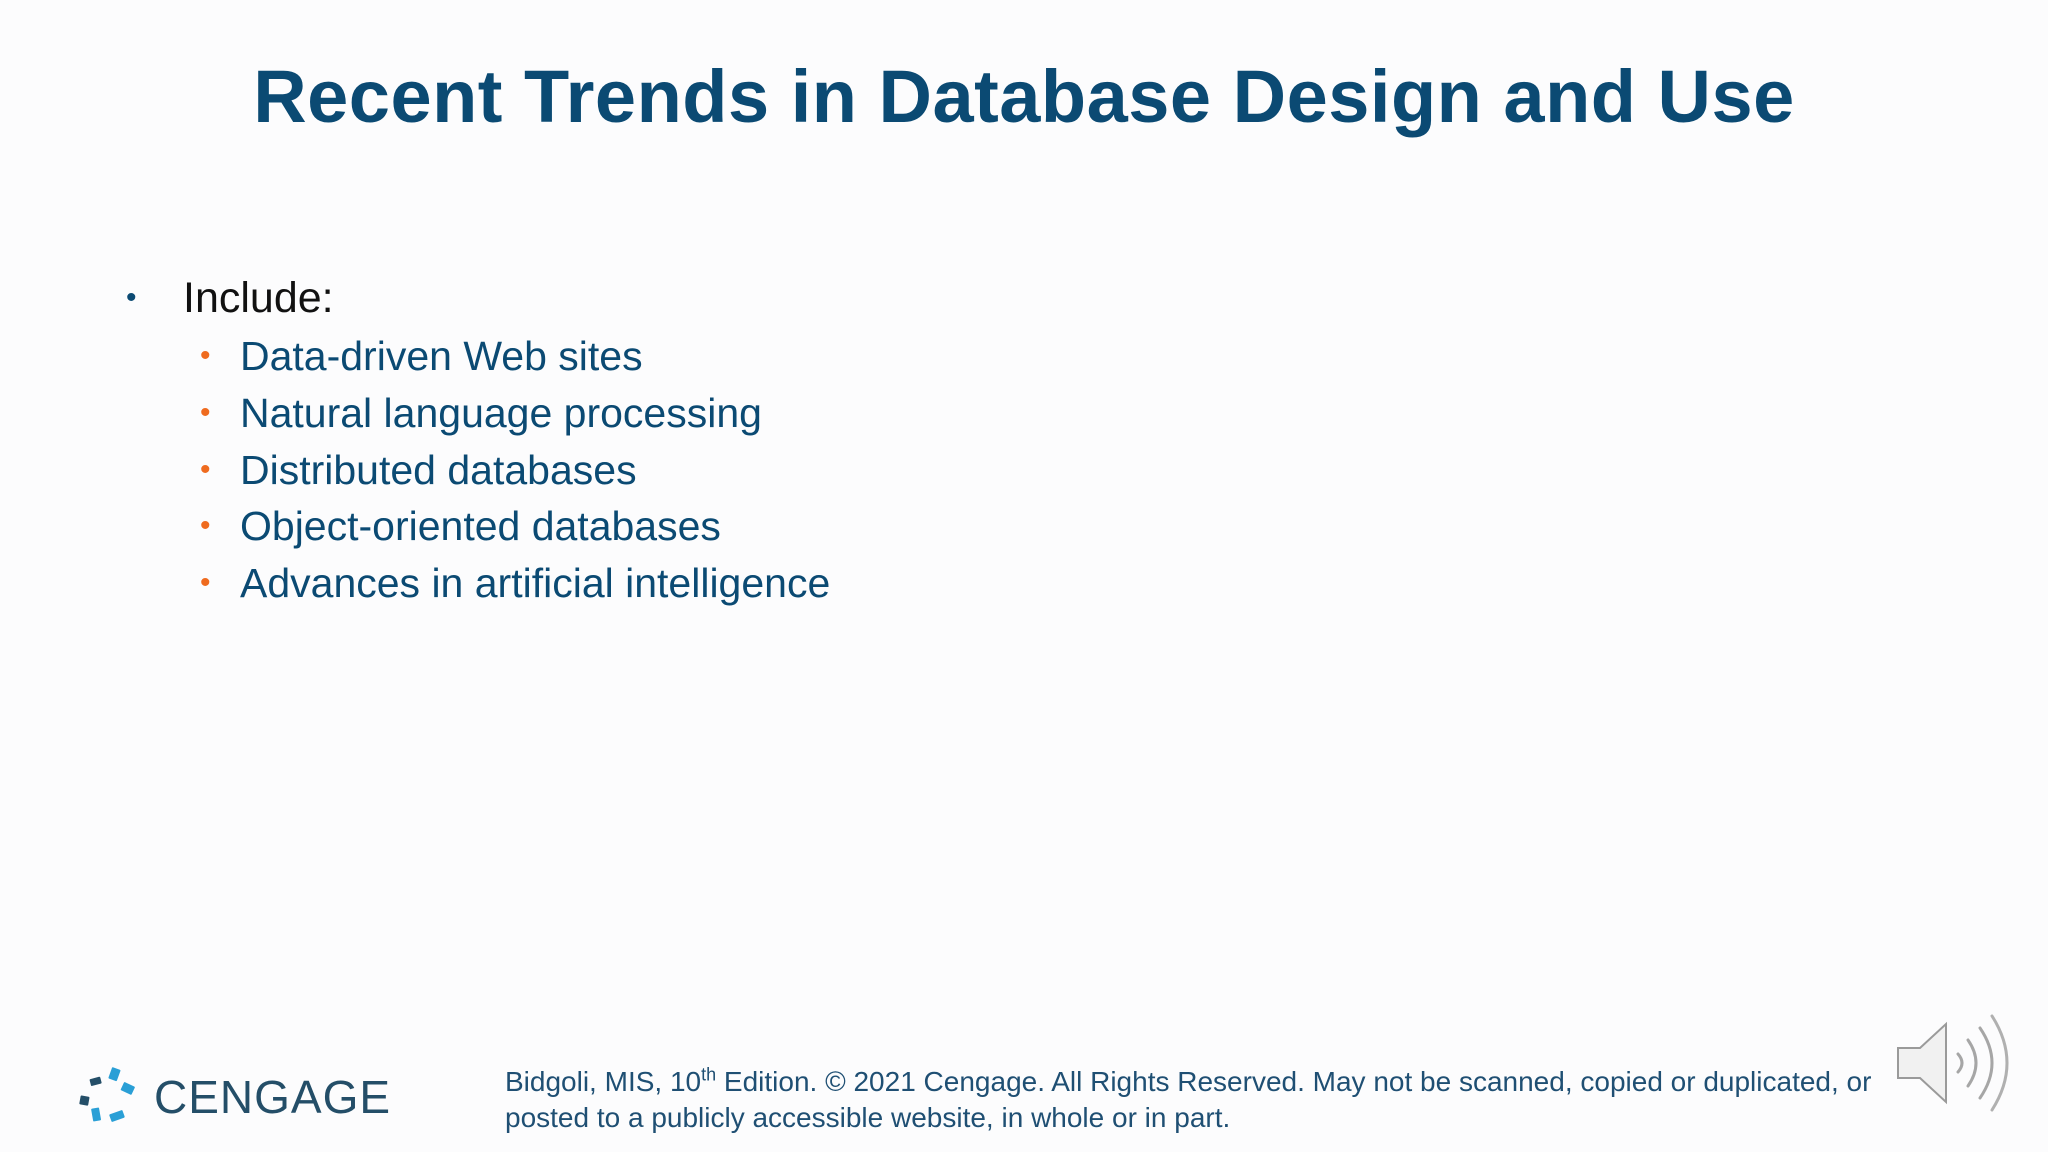 The height and width of the screenshot is (1152, 2048). What do you see at coordinates (972, 298) in the screenshot?
I see `bullet-item-include: • Include:` at bounding box center [972, 298].